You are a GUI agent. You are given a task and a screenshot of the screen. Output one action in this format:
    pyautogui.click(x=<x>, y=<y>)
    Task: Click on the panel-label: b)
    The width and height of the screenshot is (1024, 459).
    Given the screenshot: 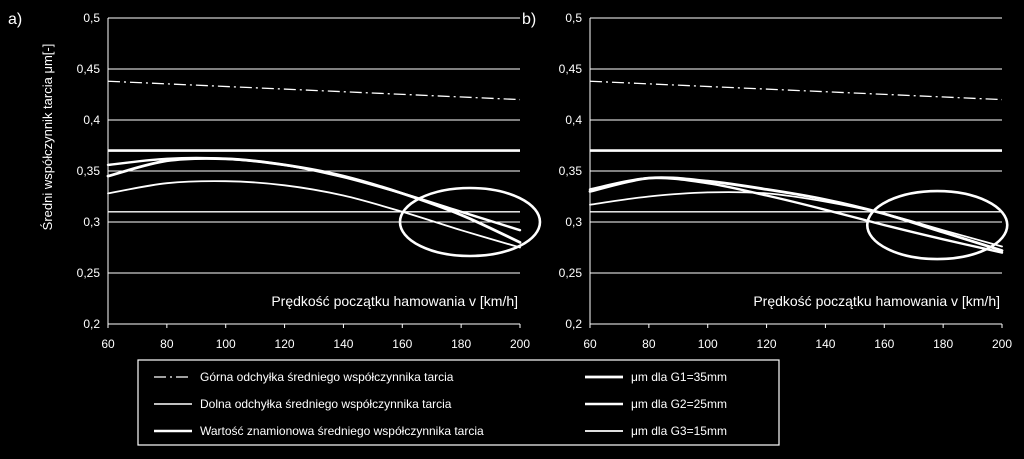 What is the action you would take?
    pyautogui.click(x=529, y=19)
    